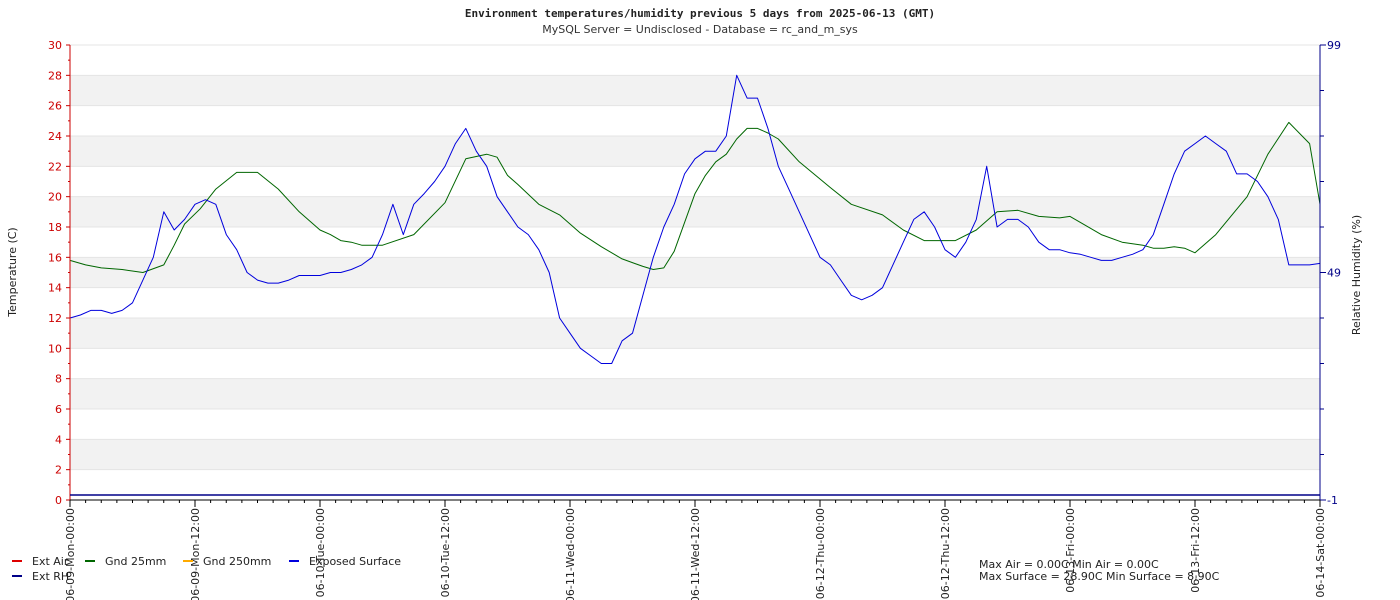  I want to click on stats-air: Max Air = 0.00C Min Air = 0.00C, so click(1069, 564).